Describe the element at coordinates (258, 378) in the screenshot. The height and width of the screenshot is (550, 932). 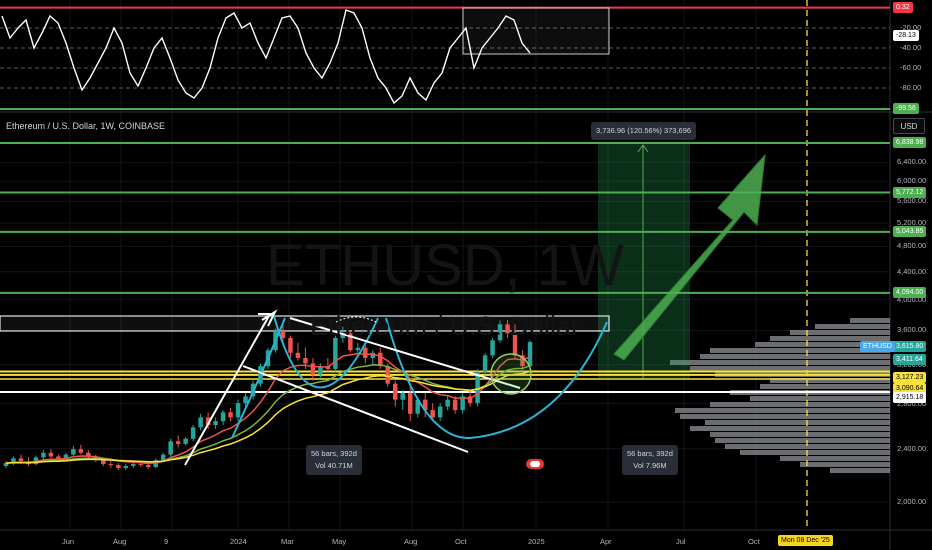
I see `cyan-arc-left-rise` at that location.